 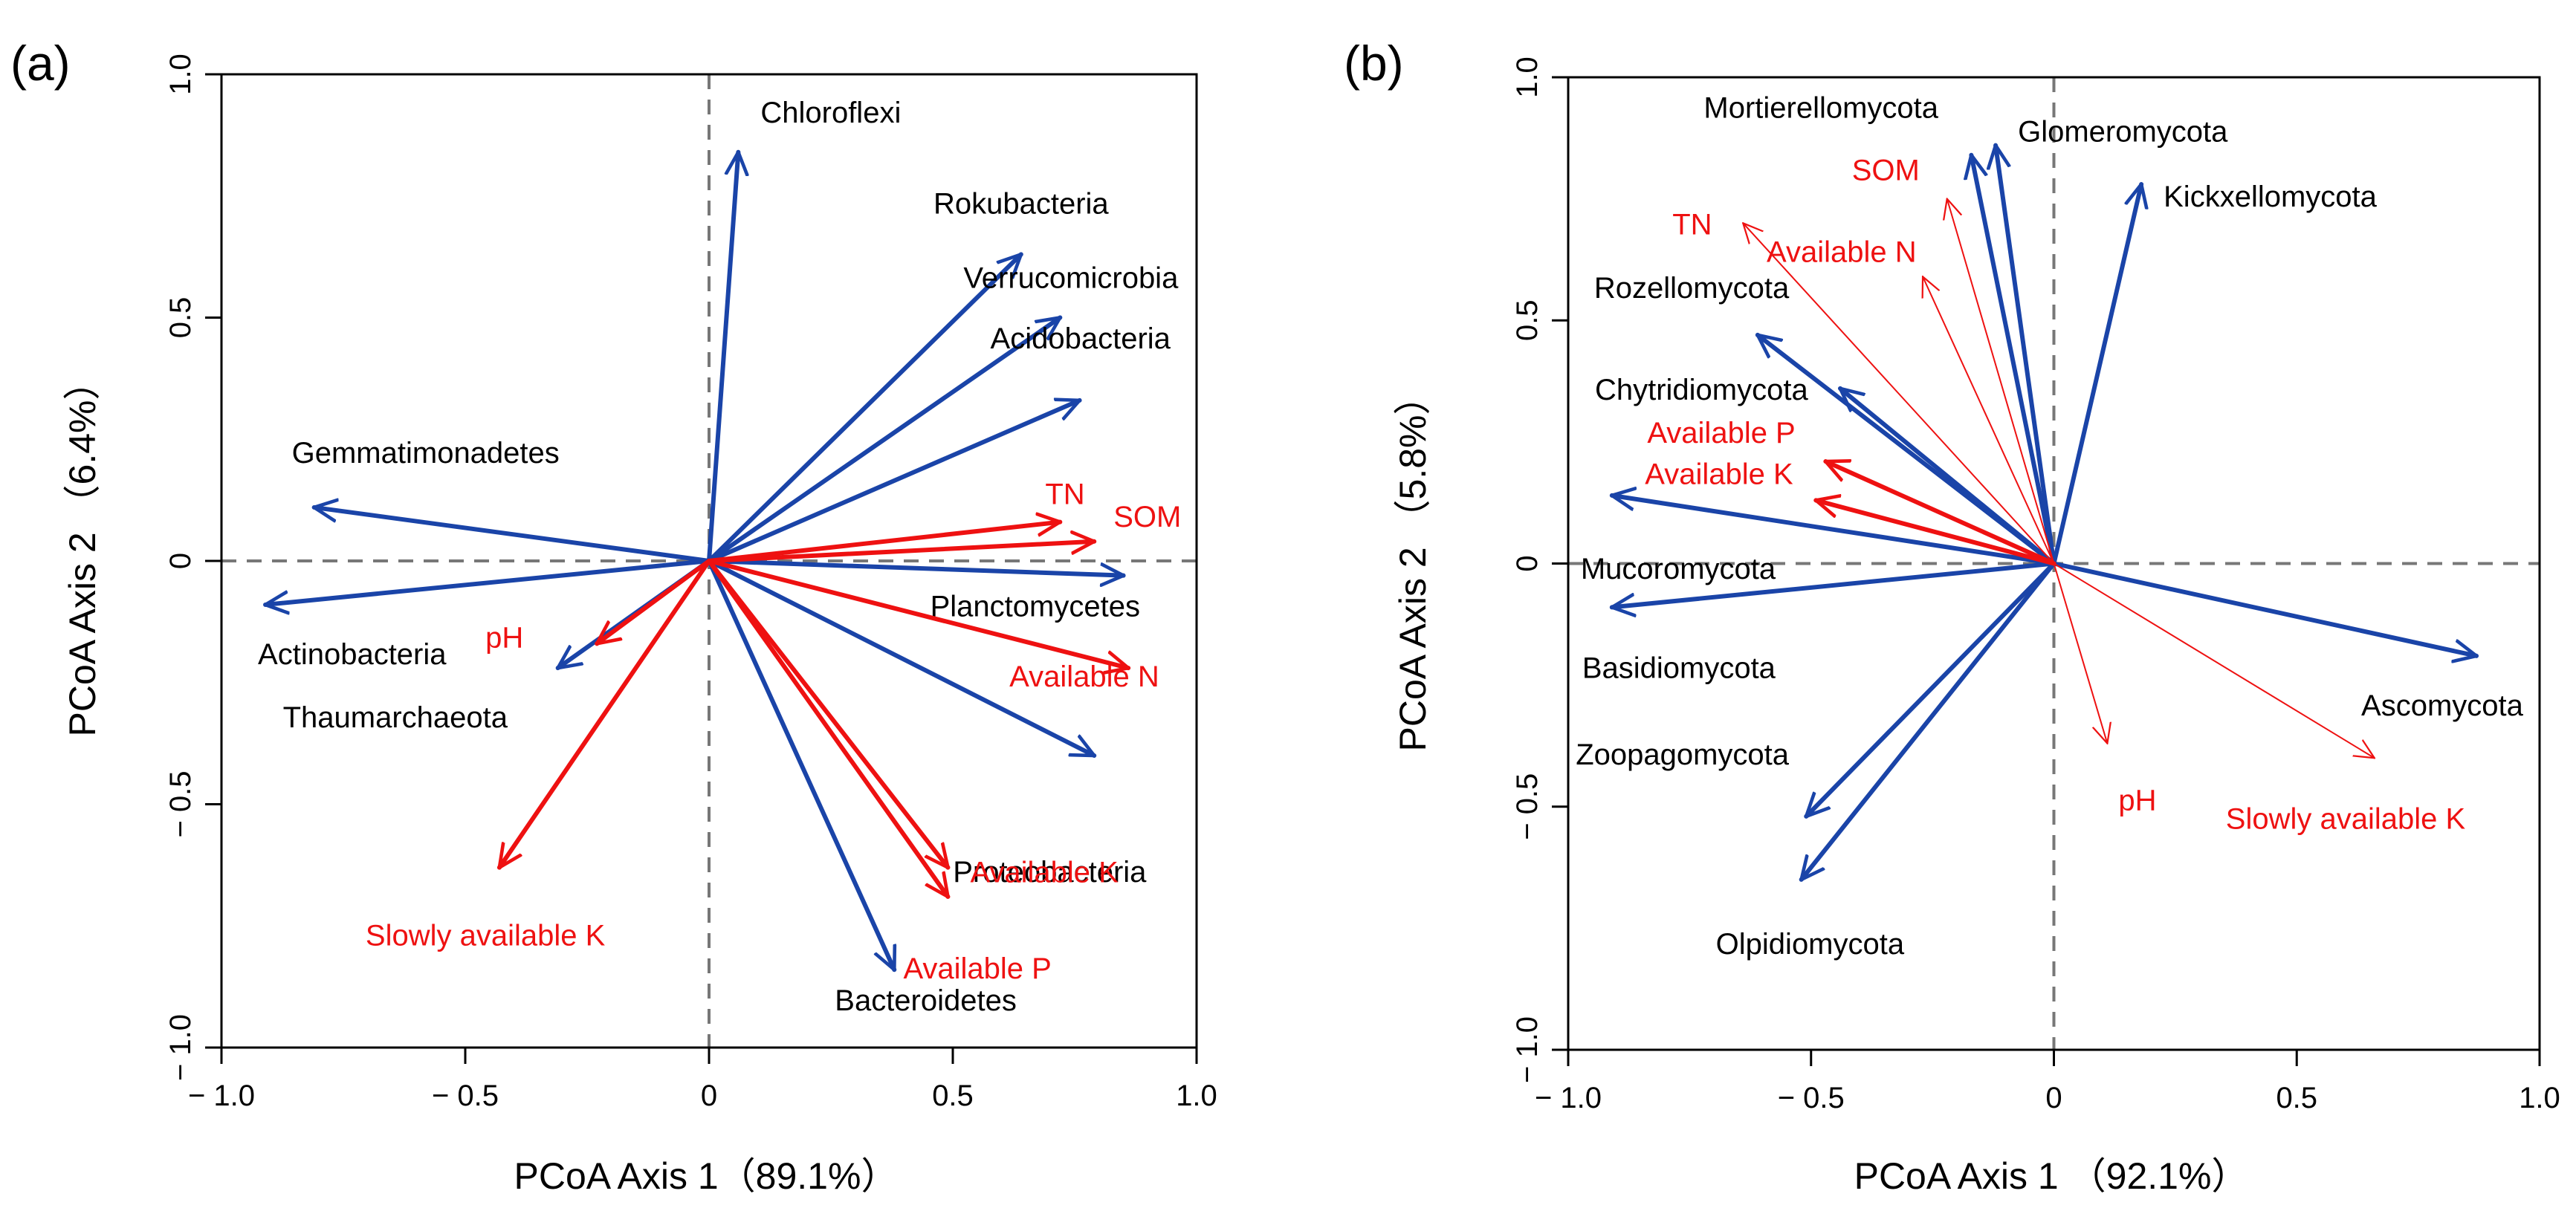 I want to click on panel-b-arrow-basidiomycota, so click(x=1834, y=584).